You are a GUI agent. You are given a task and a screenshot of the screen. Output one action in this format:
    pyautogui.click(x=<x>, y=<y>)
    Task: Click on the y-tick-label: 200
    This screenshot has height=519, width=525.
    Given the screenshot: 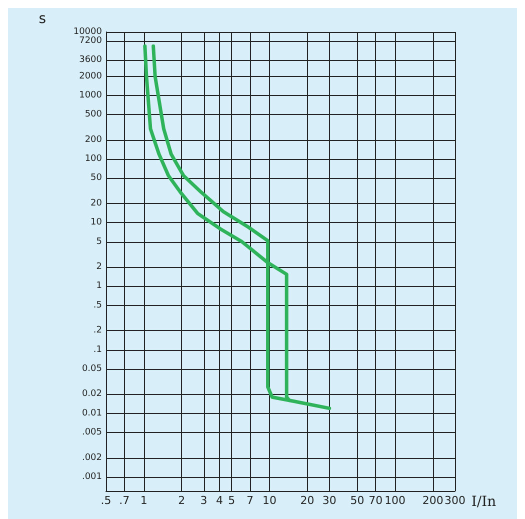 What is the action you would take?
    pyautogui.click(x=93, y=139)
    